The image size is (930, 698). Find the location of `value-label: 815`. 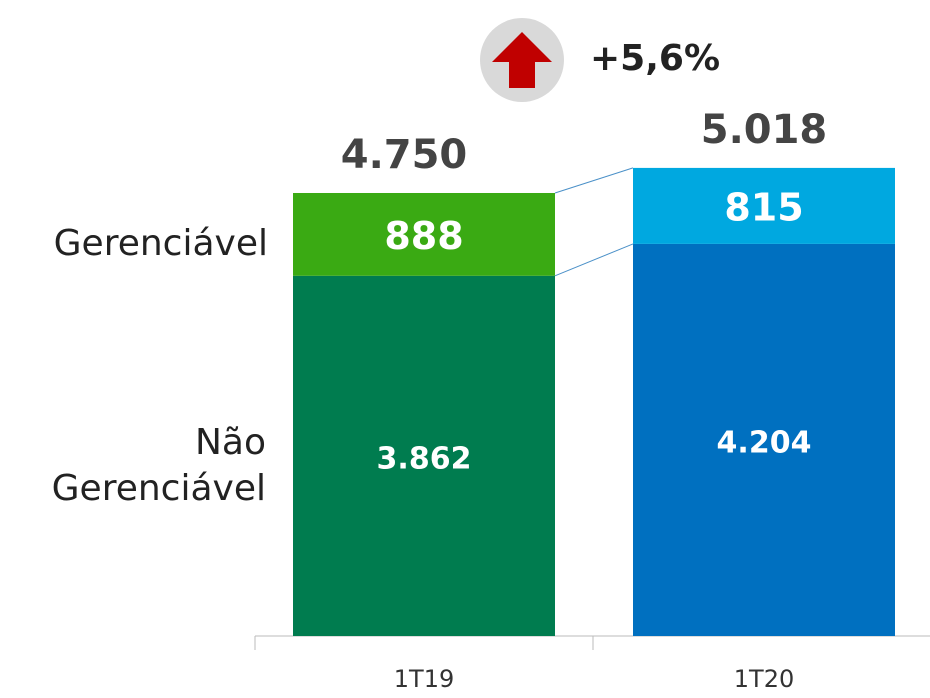

value-label: 815 is located at coordinates (763, 207).